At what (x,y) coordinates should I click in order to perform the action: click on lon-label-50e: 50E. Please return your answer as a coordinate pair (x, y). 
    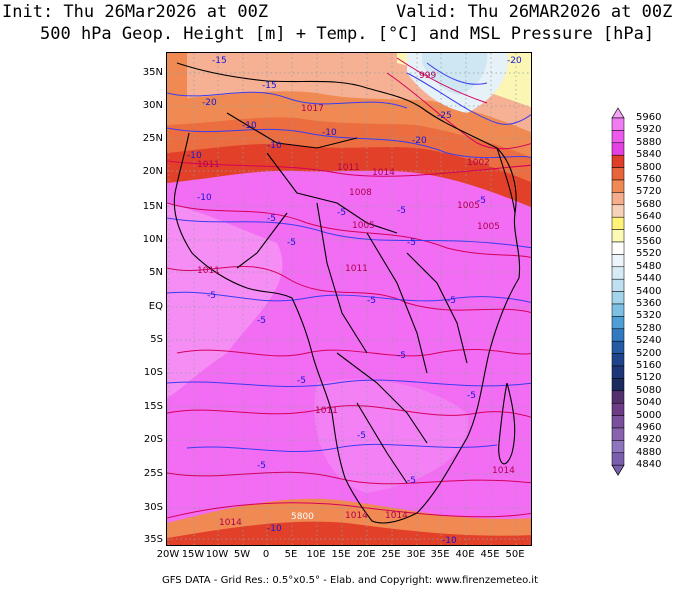
    Looking at the image, I should click on (515, 554).